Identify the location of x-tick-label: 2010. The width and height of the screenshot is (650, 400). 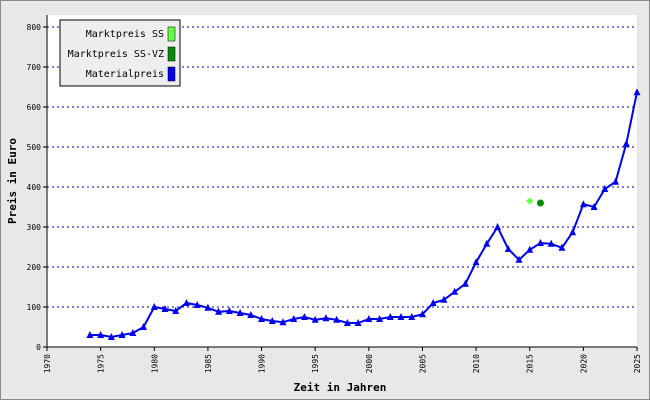
(476, 363).